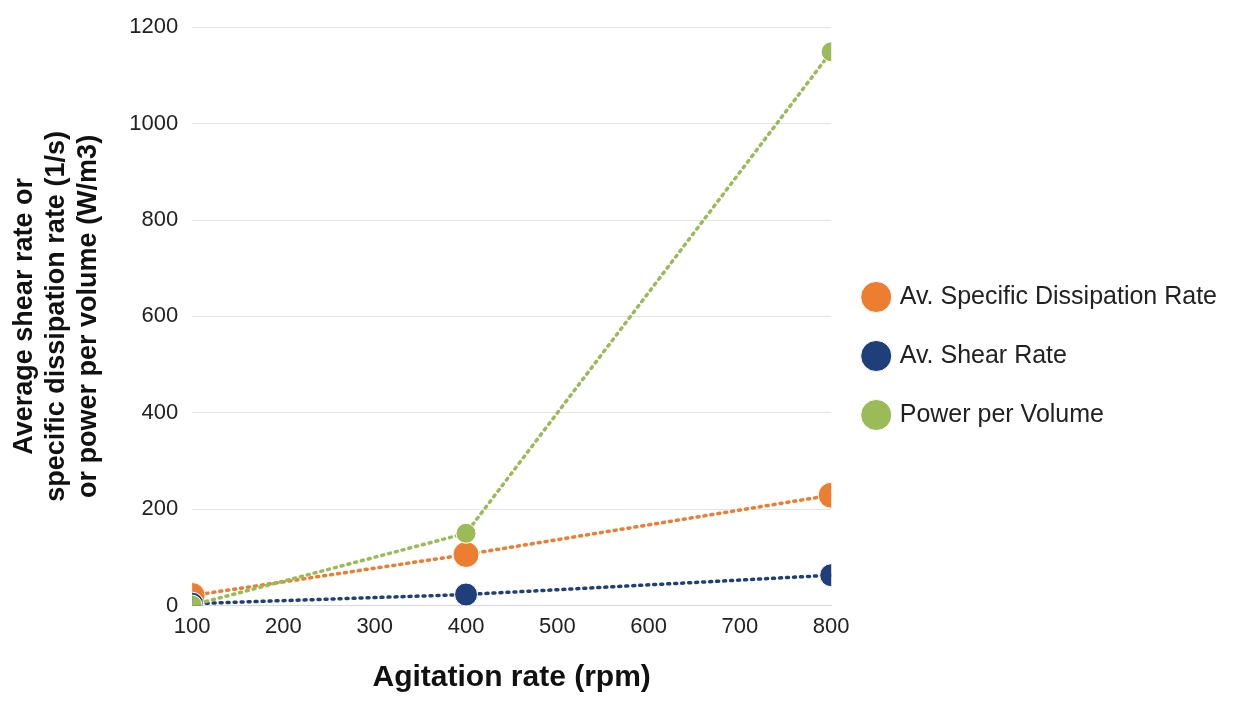 The image size is (1235, 704). Describe the element at coordinates (983, 353) in the screenshot. I see `legend-label: Av. Shear Rate` at that location.